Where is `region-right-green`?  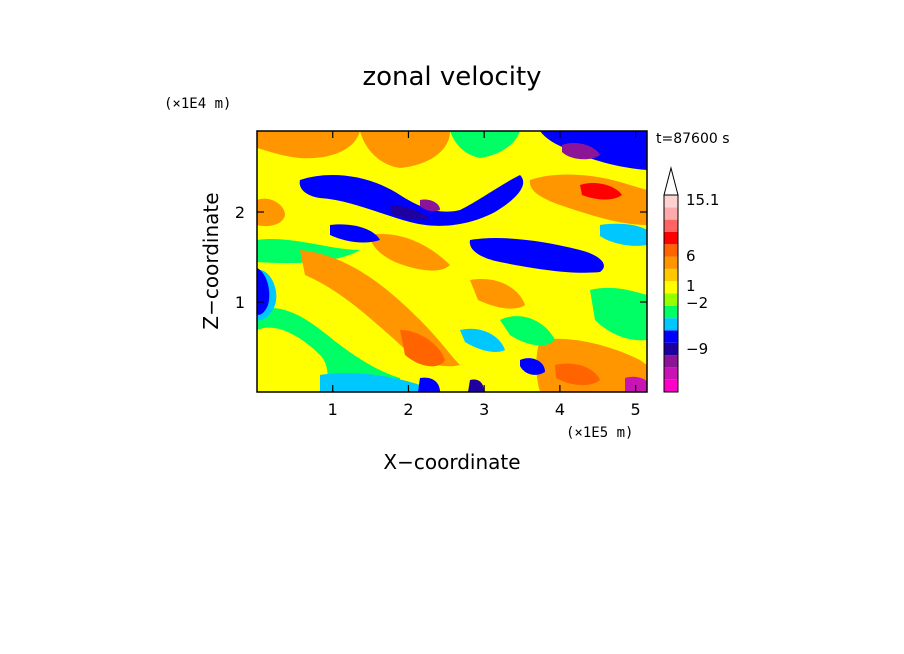
region-right-green is located at coordinates (618, 314).